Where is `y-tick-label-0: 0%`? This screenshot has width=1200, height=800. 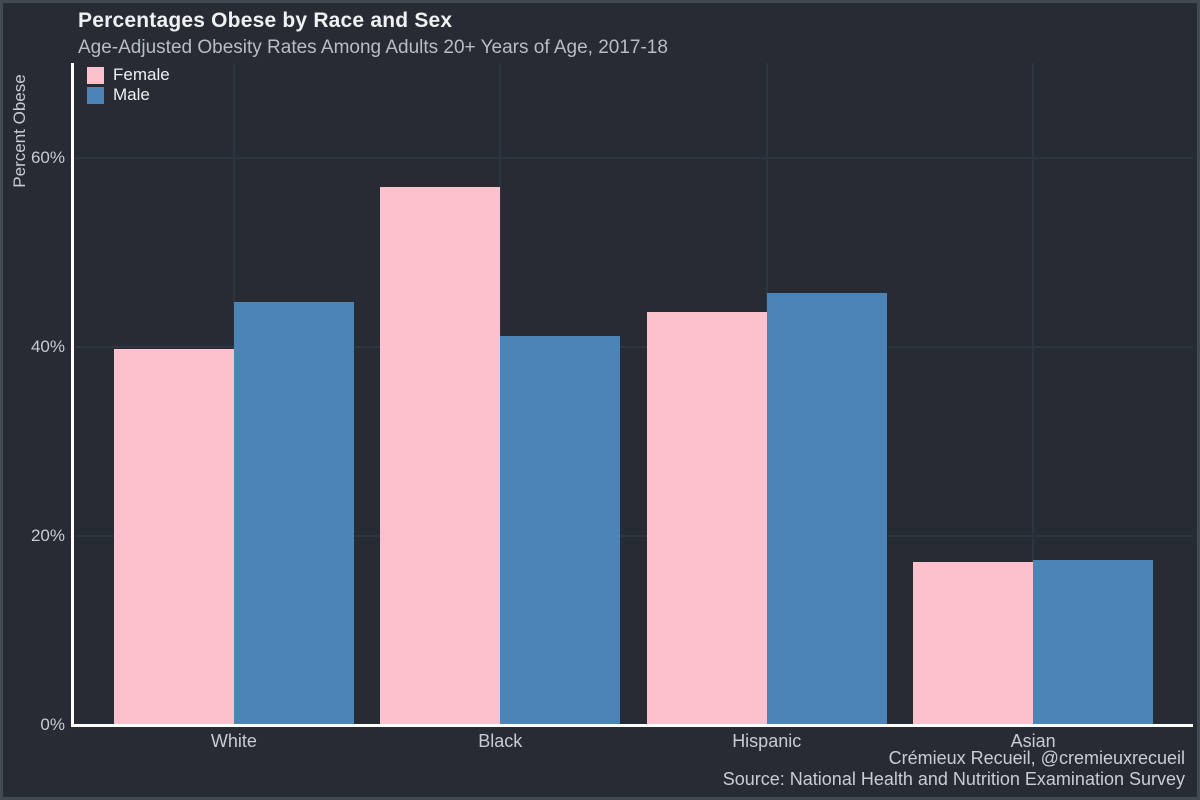
y-tick-label-0: 0% is located at coordinates (52, 724).